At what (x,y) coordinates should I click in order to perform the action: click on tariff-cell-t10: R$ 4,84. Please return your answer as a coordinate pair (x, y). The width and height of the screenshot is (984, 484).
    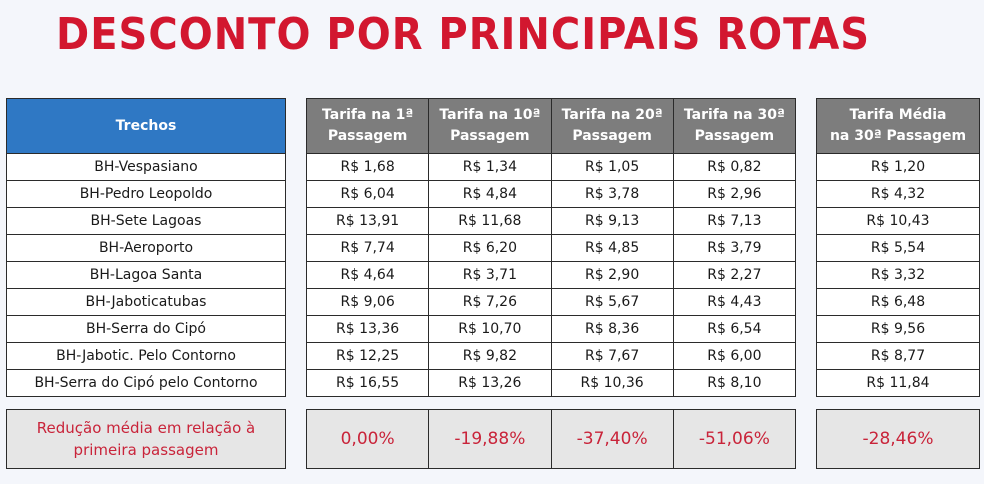
    Looking at the image, I should click on (490, 194).